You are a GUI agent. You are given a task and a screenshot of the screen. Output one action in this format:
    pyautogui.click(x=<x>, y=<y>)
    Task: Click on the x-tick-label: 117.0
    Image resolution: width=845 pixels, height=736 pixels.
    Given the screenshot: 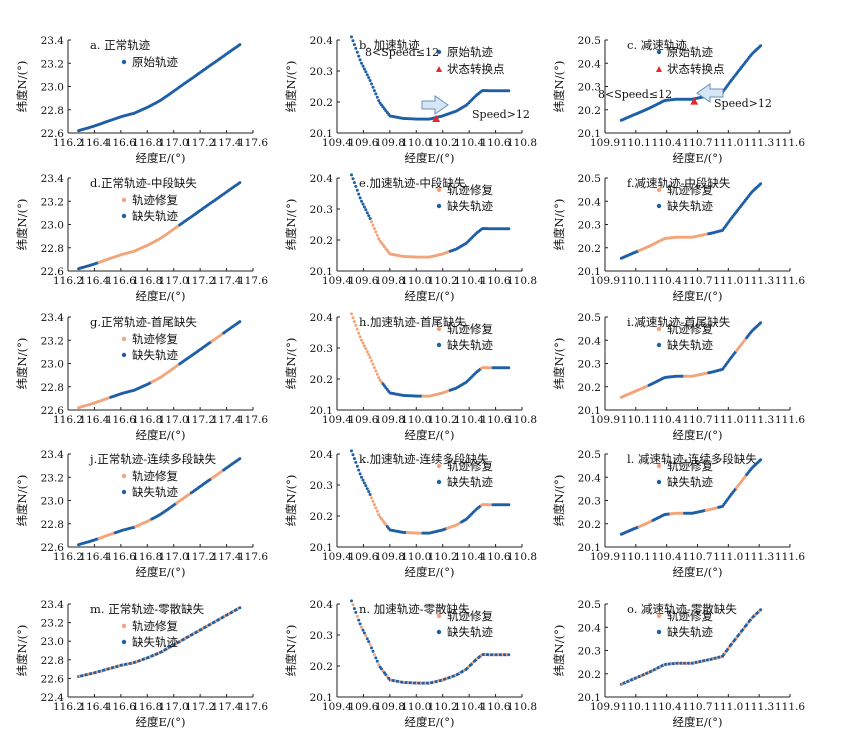 What is the action you would take?
    pyautogui.click(x=174, y=557)
    